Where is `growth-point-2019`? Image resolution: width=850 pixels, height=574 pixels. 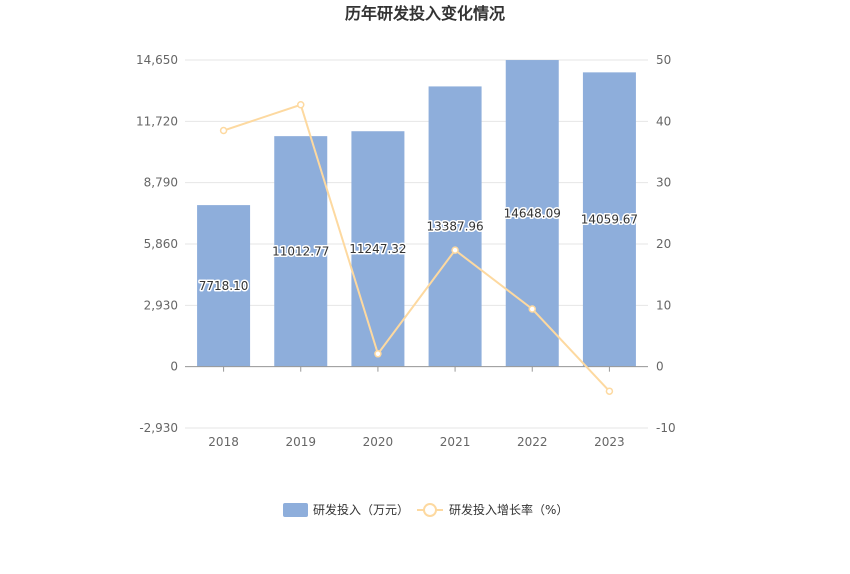 growth-point-2019 is located at coordinates (301, 105).